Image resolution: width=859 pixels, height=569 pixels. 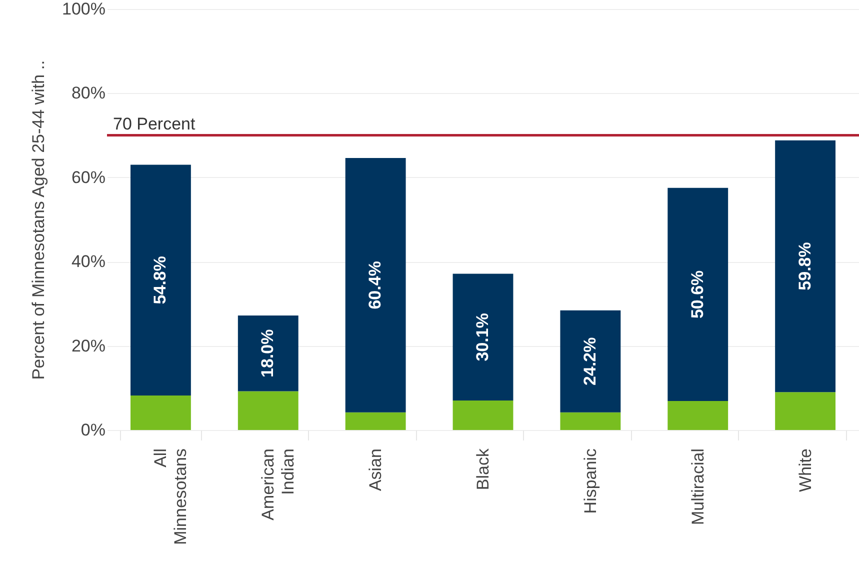 I want to click on data-label: 54.8%, so click(x=160, y=280).